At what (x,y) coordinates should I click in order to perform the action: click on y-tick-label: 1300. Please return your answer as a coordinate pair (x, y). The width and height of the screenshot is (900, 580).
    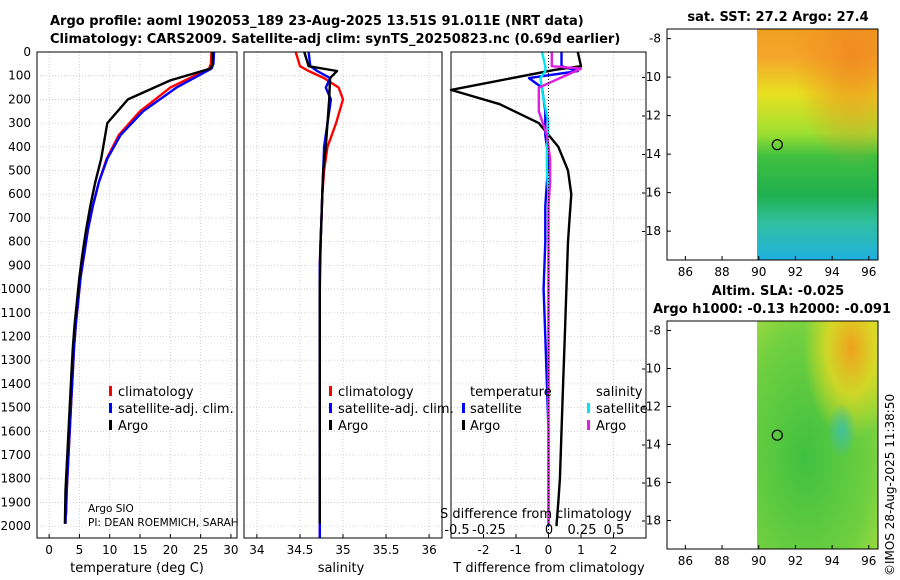
    Looking at the image, I should click on (15, 360).